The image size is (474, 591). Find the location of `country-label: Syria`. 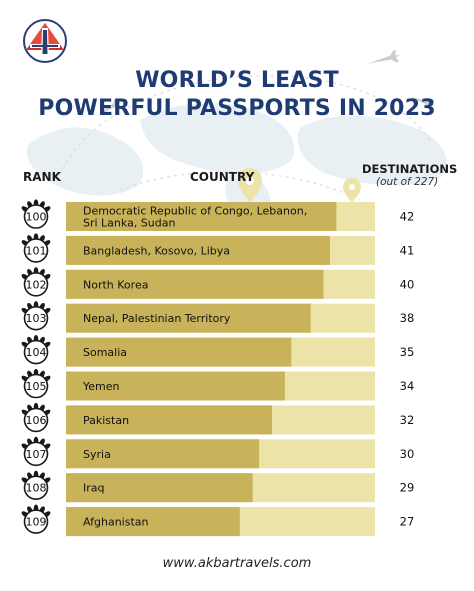

country-label: Syria is located at coordinates (97, 454).